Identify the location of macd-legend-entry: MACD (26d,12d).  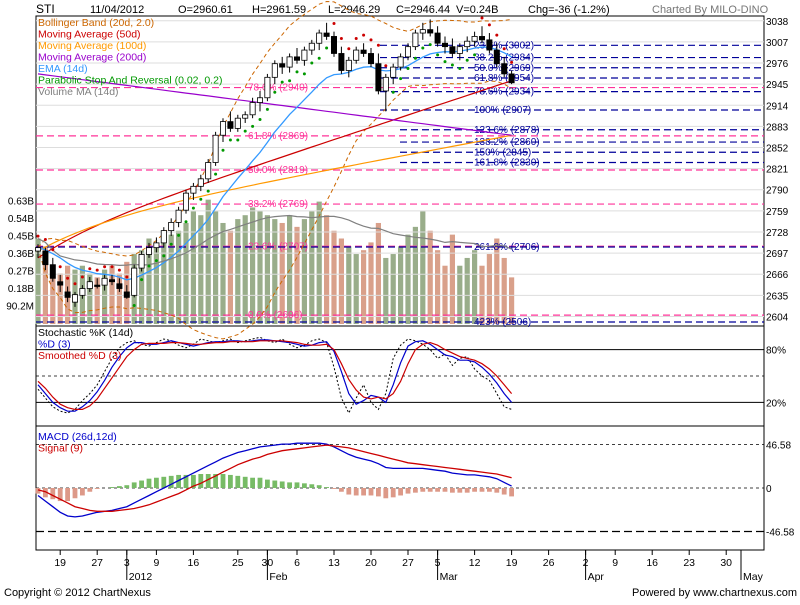
(77, 437).